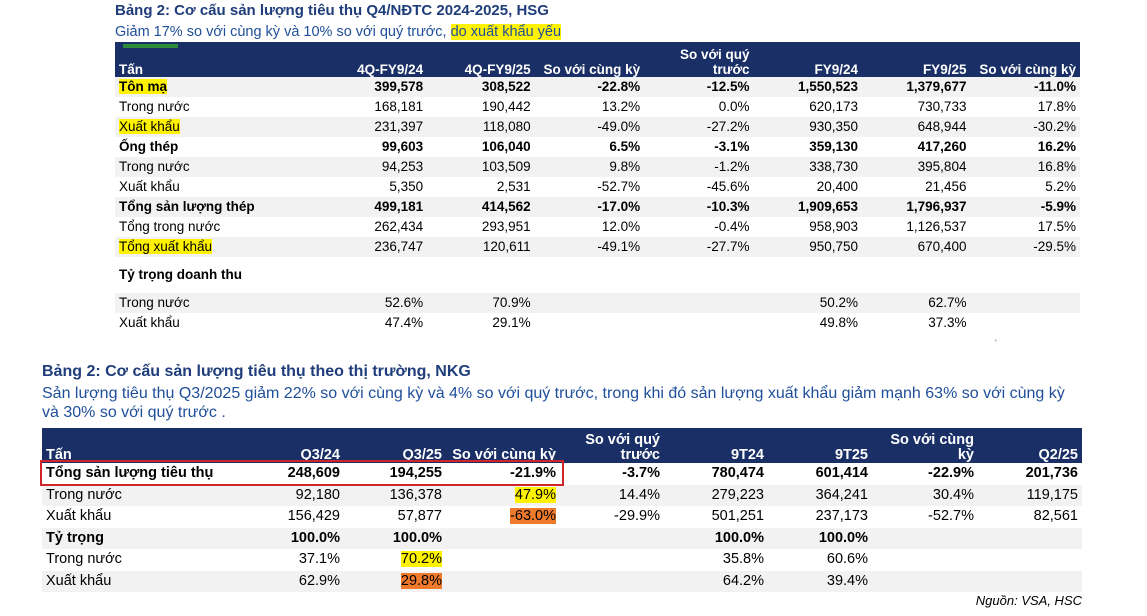 Image resolution: width=1147 pixels, height=616 pixels. Describe the element at coordinates (404, 322) in the screenshot. I see `cell: 47.4%` at that location.